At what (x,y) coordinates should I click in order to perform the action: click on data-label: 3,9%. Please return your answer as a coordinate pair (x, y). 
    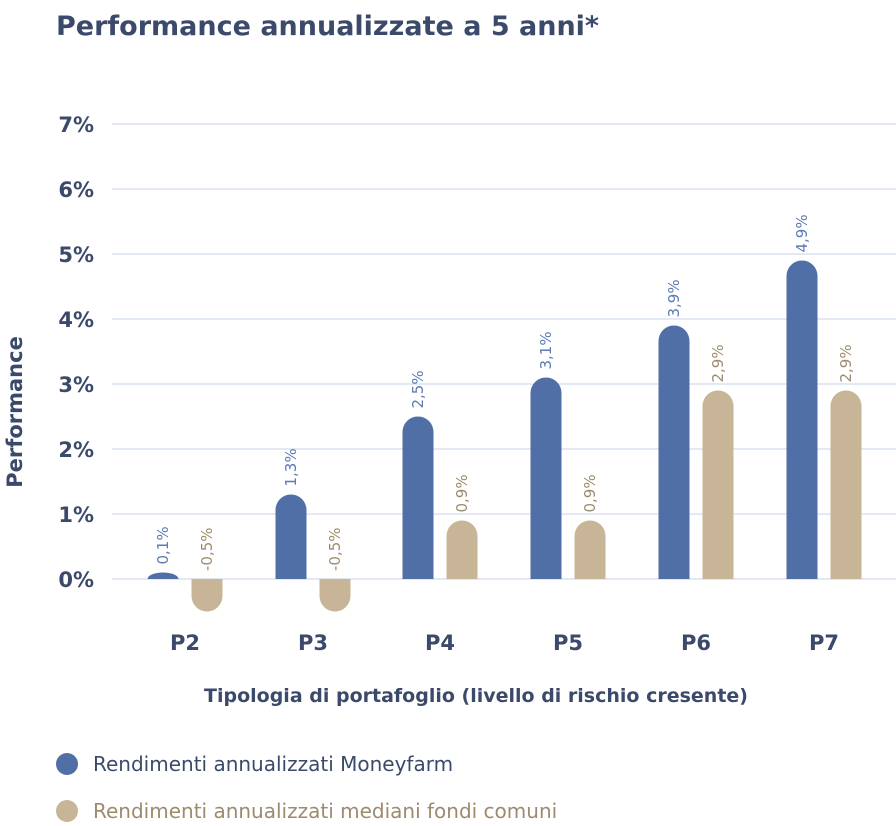
    Looking at the image, I should click on (674, 298).